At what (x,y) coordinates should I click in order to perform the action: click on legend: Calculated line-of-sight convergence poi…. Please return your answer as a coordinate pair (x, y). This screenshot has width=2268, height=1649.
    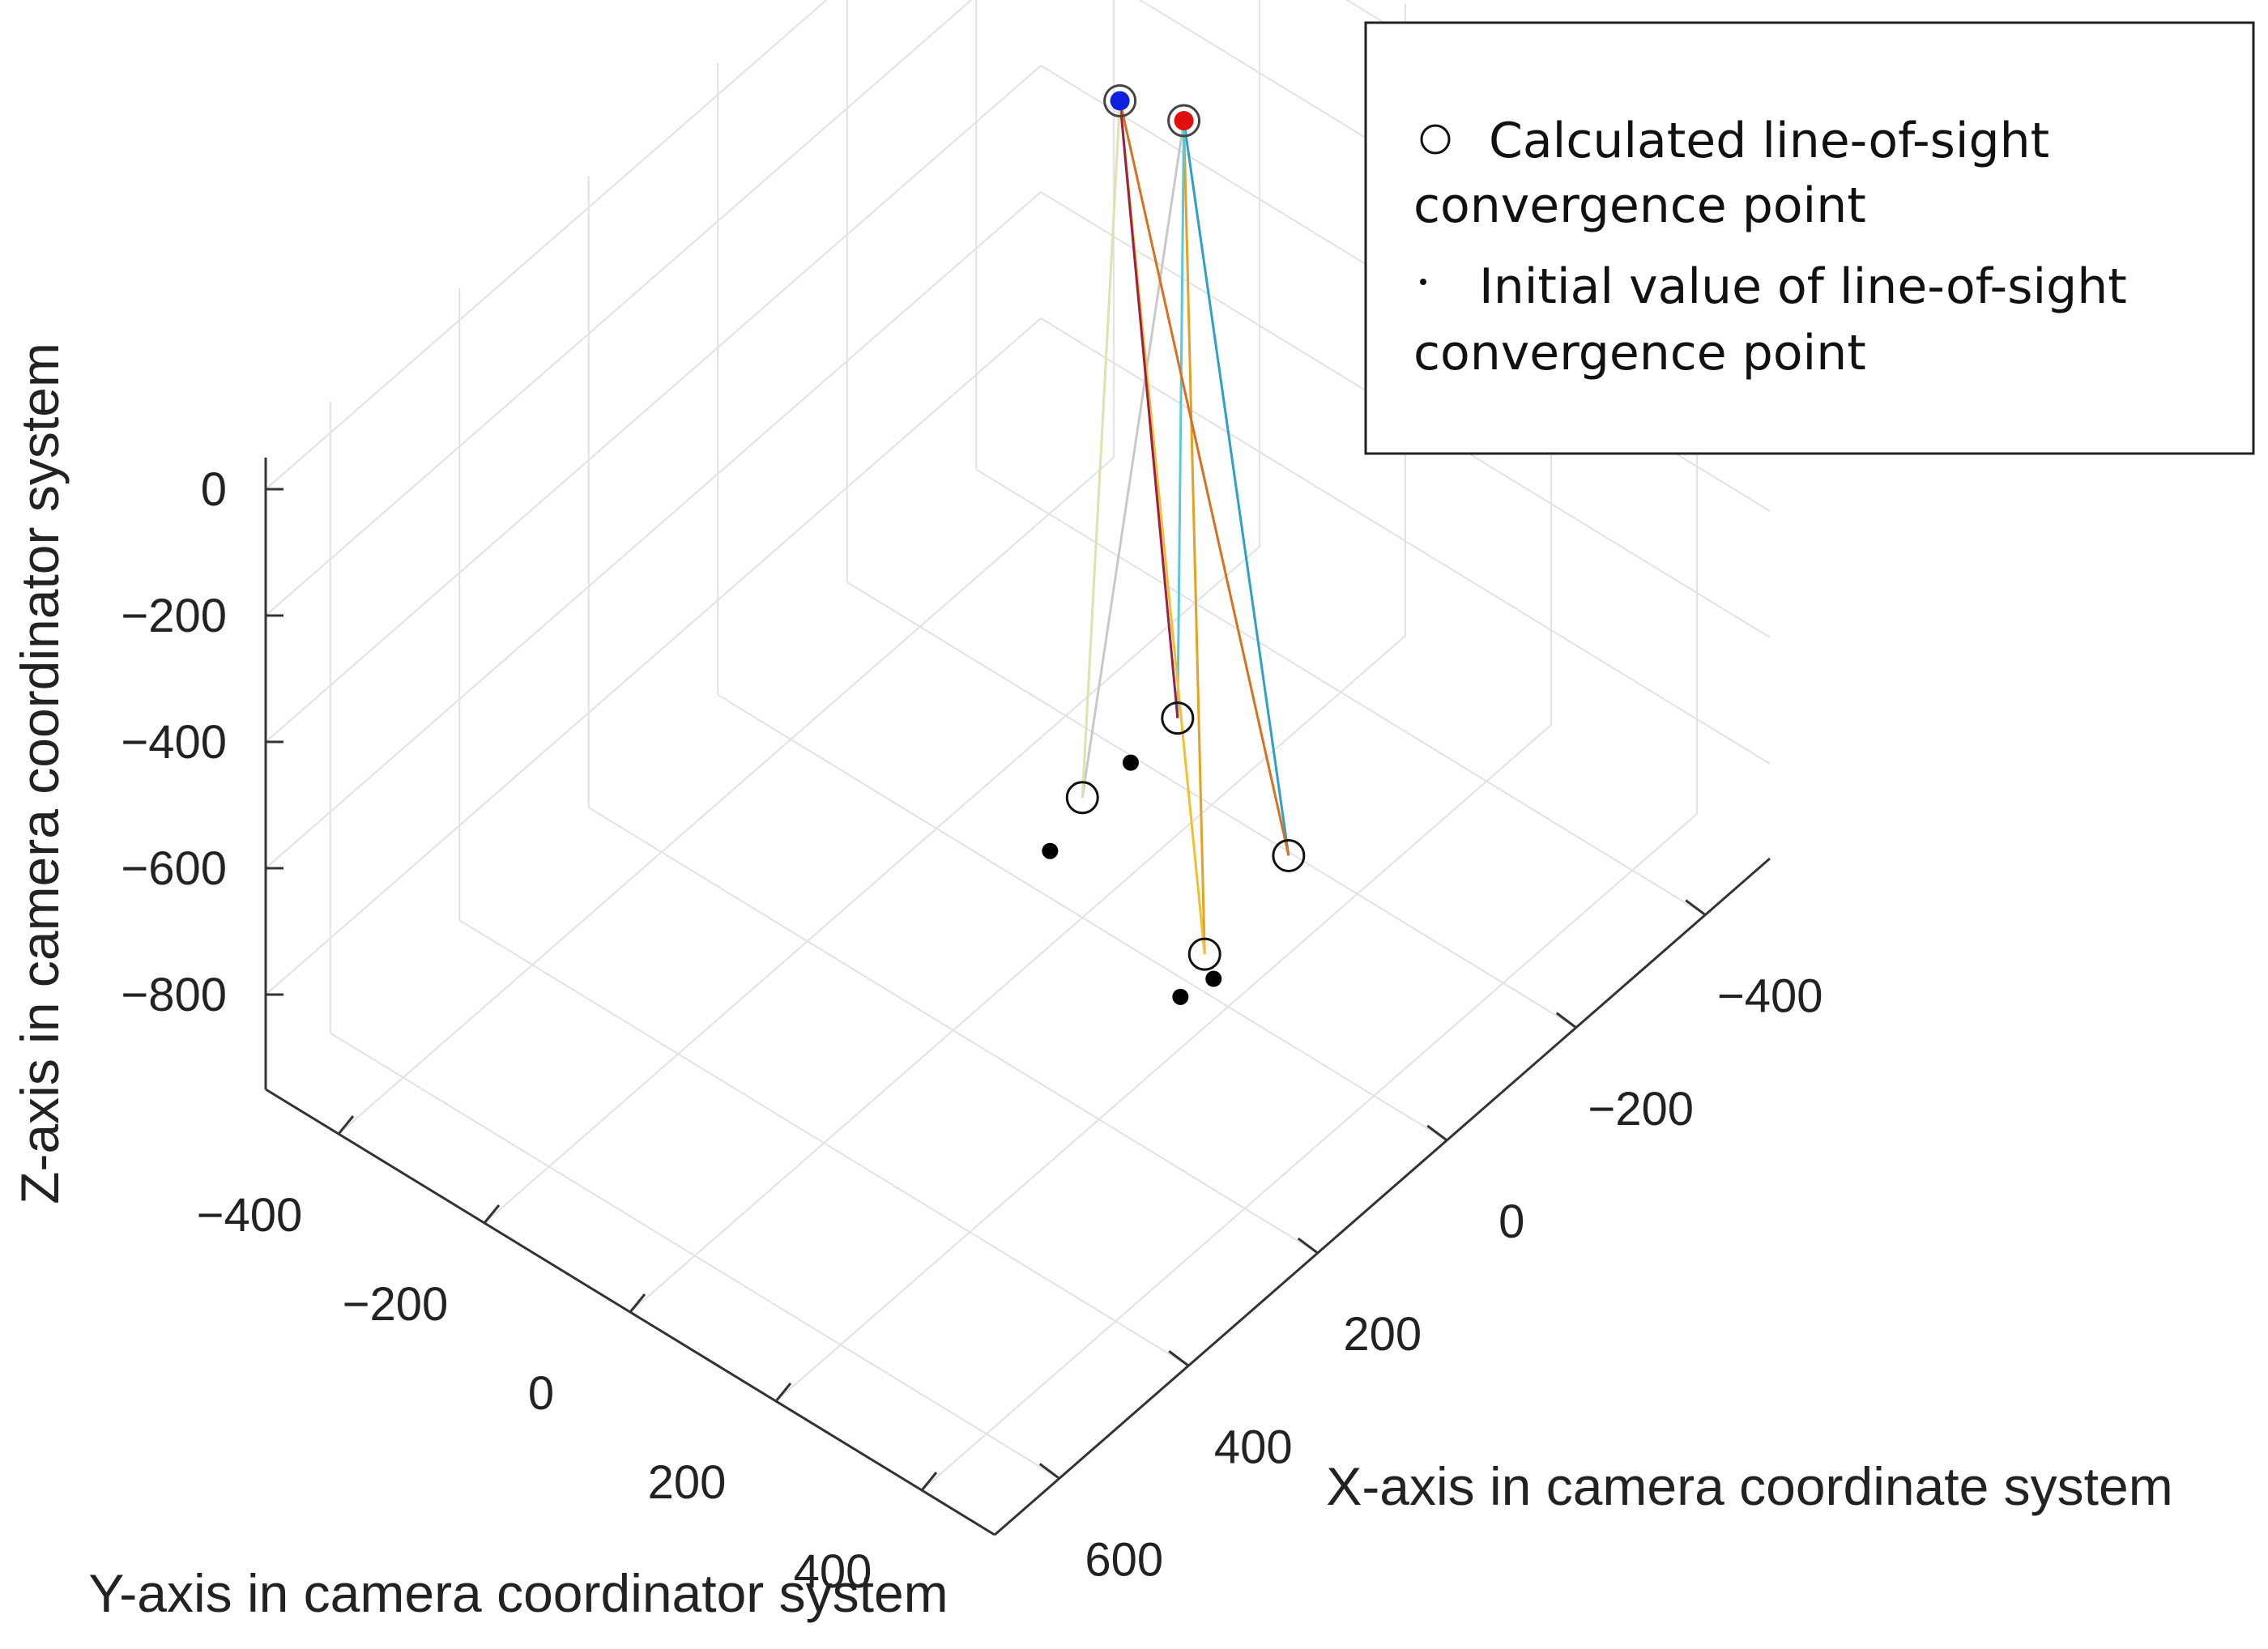
    Looking at the image, I should click on (1809, 238).